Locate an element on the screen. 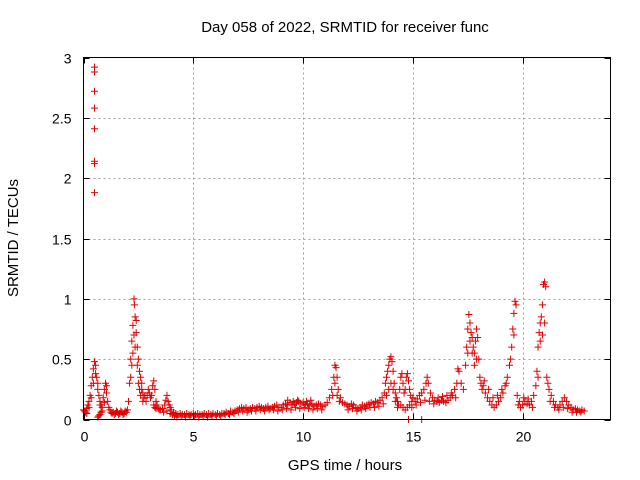  y-tick-label: 3 is located at coordinates (68, 59).